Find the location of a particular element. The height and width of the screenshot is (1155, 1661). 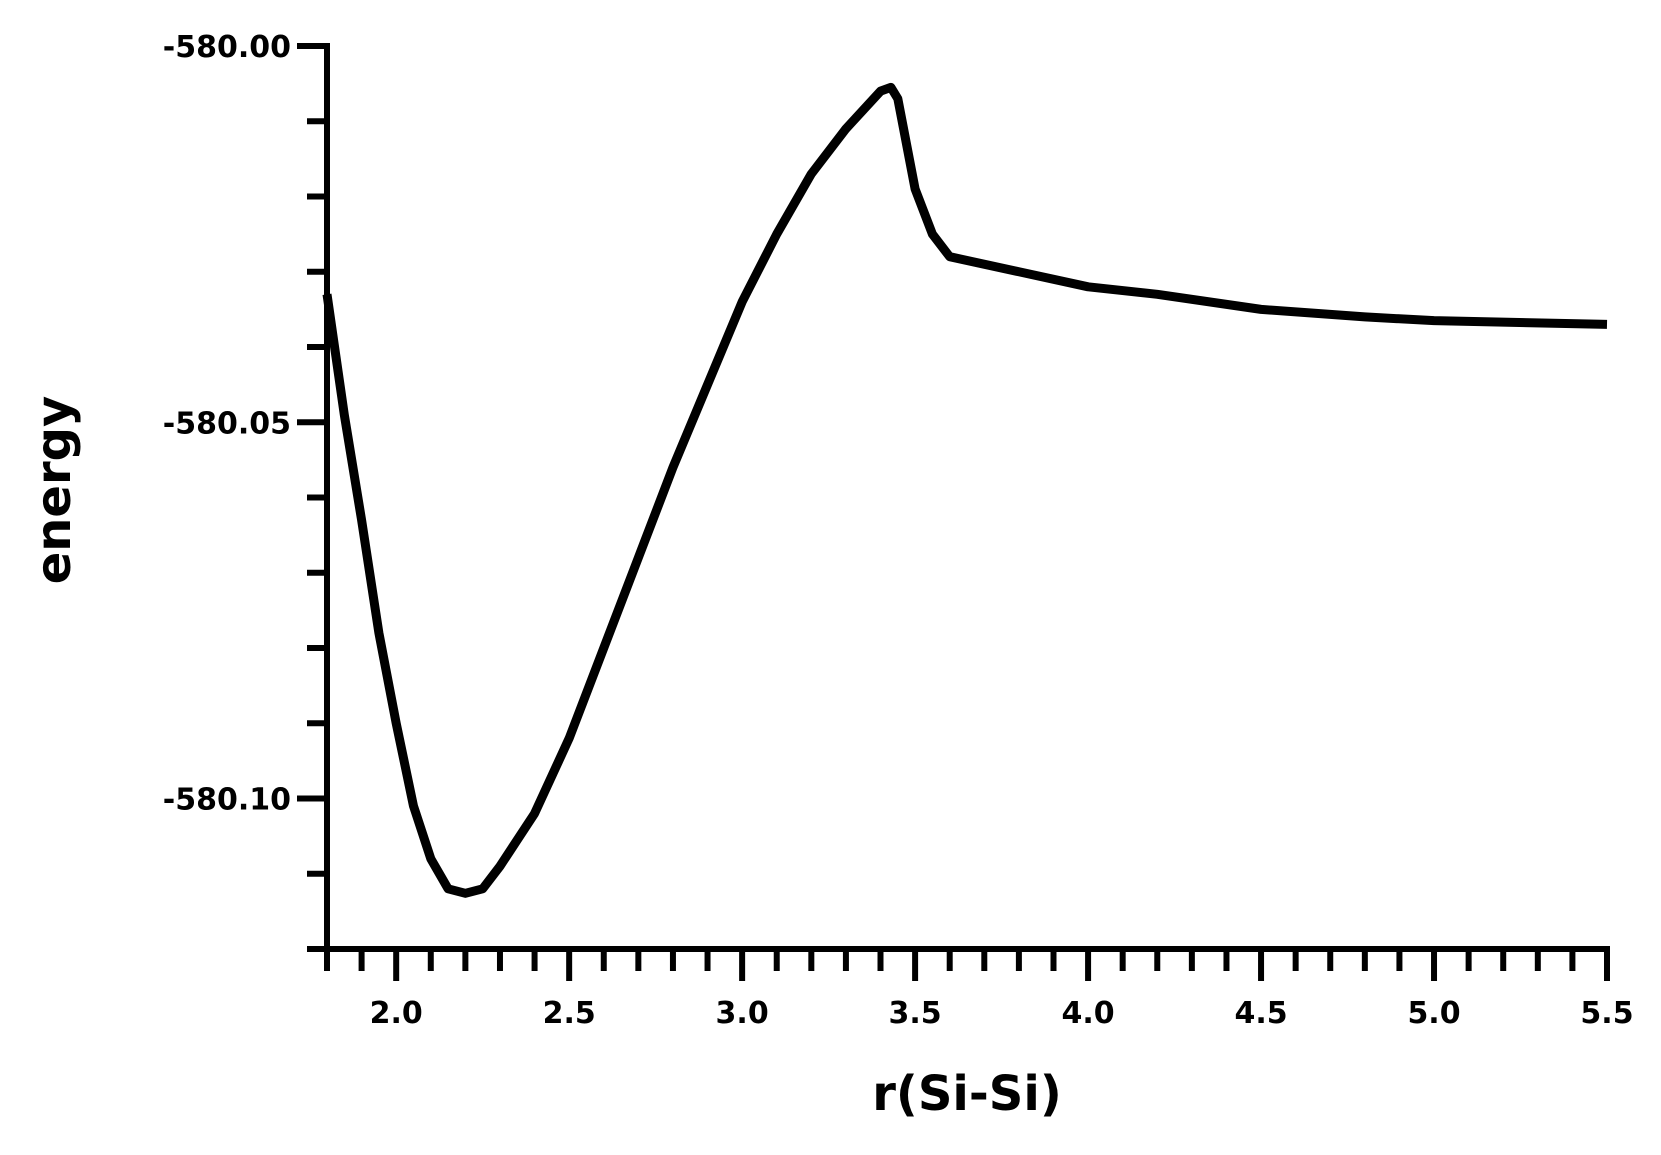

x-tick-label: 3.0 is located at coordinates (742, 1013).